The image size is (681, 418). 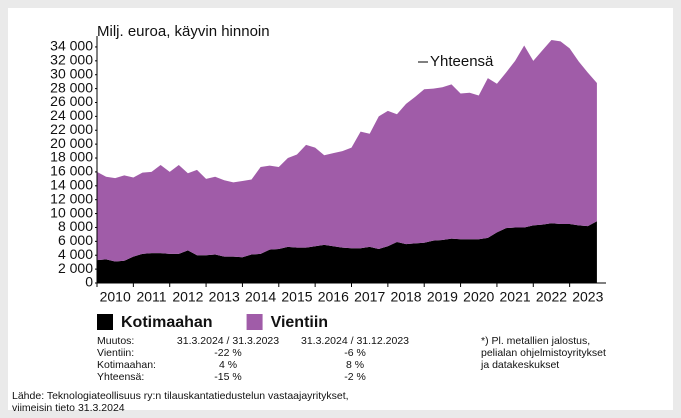 What do you see at coordinates (126, 365) in the screenshot?
I see `table-cell: Kotimaahan:` at bounding box center [126, 365].